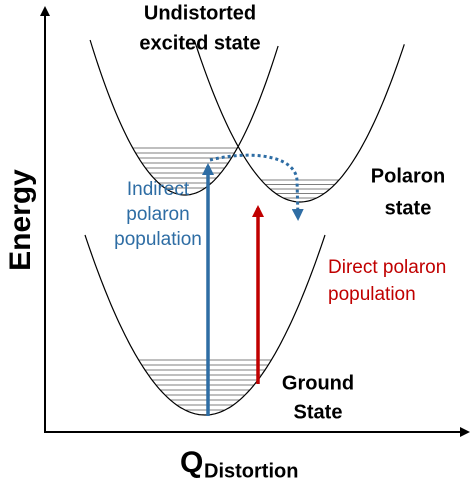  What do you see at coordinates (184, 117) in the screenshot?
I see `excited-parabola` at bounding box center [184, 117].